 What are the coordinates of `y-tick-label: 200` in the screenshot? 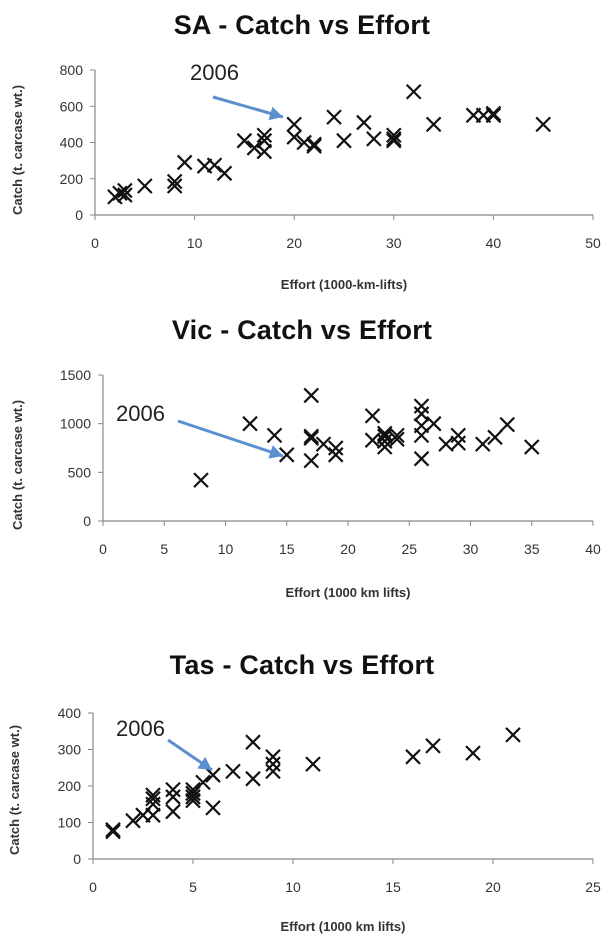 It's located at (70, 786).